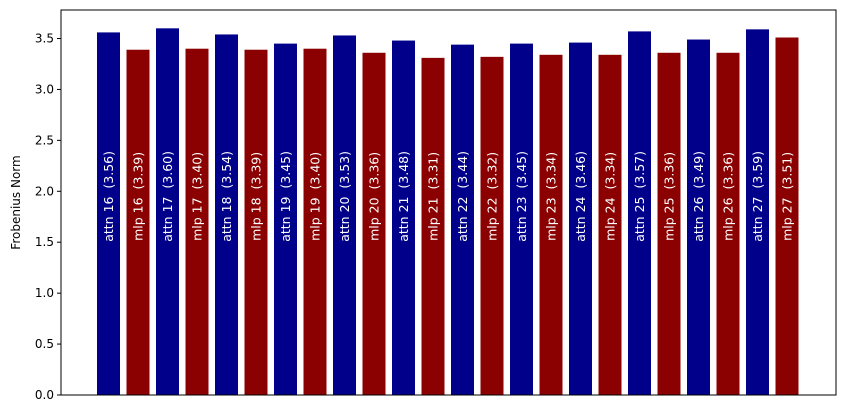  What do you see at coordinates (16, 202) in the screenshot?
I see `y-axis-label: Frobenius Norm` at bounding box center [16, 202].